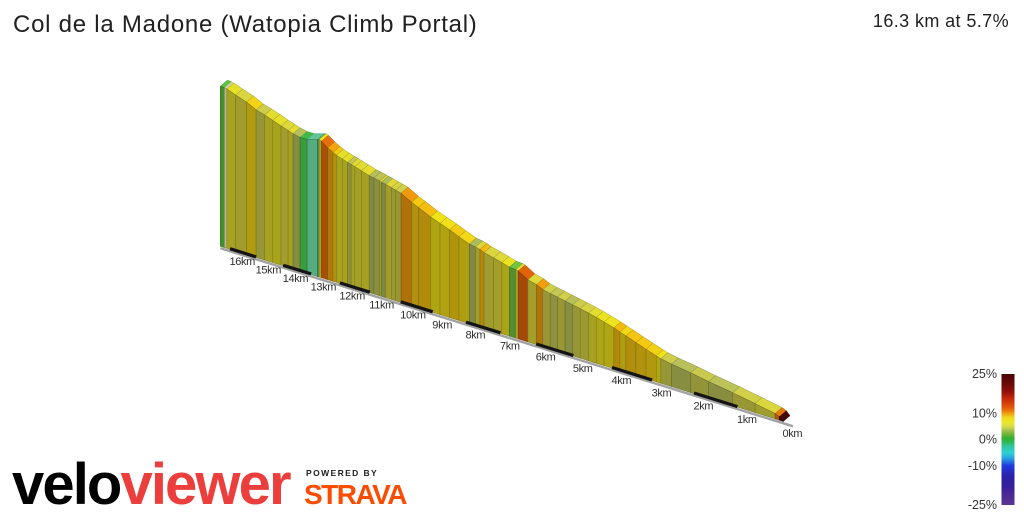 This screenshot has height=517, width=1024. Describe the element at coordinates (988, 440) in the screenshot. I see `svg-text: 0%` at that location.